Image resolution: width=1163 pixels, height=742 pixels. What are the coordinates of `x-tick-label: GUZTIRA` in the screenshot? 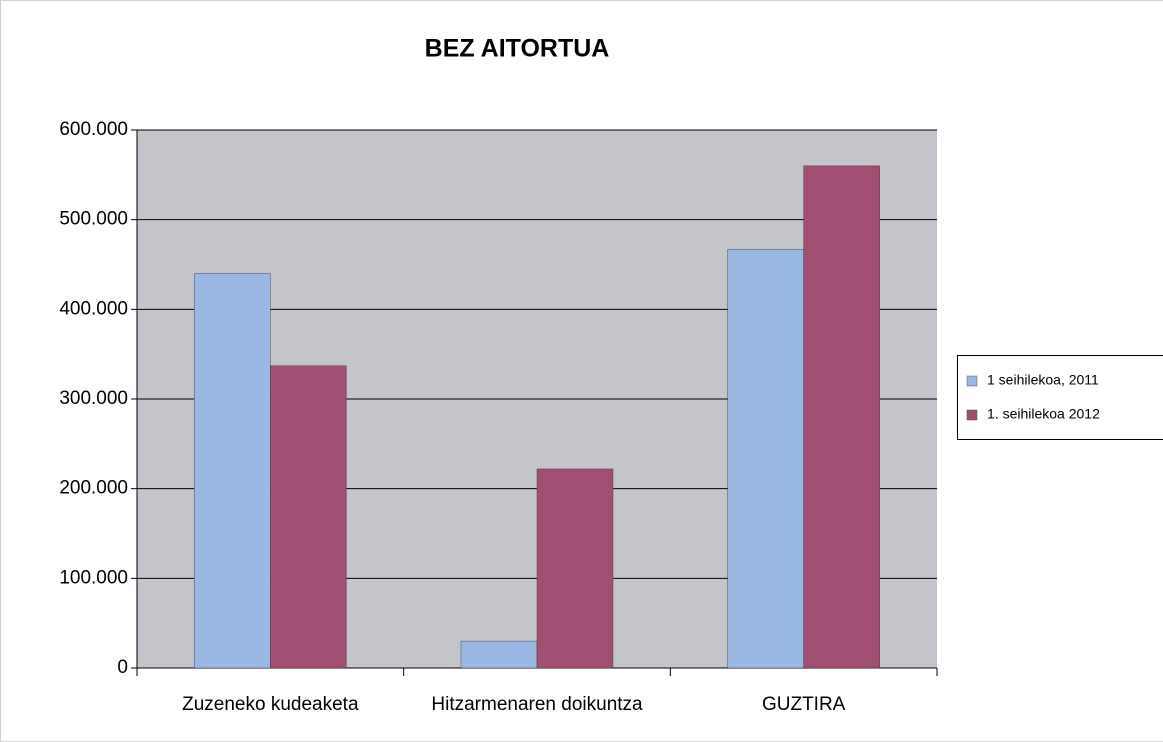 It's located at (804, 704).